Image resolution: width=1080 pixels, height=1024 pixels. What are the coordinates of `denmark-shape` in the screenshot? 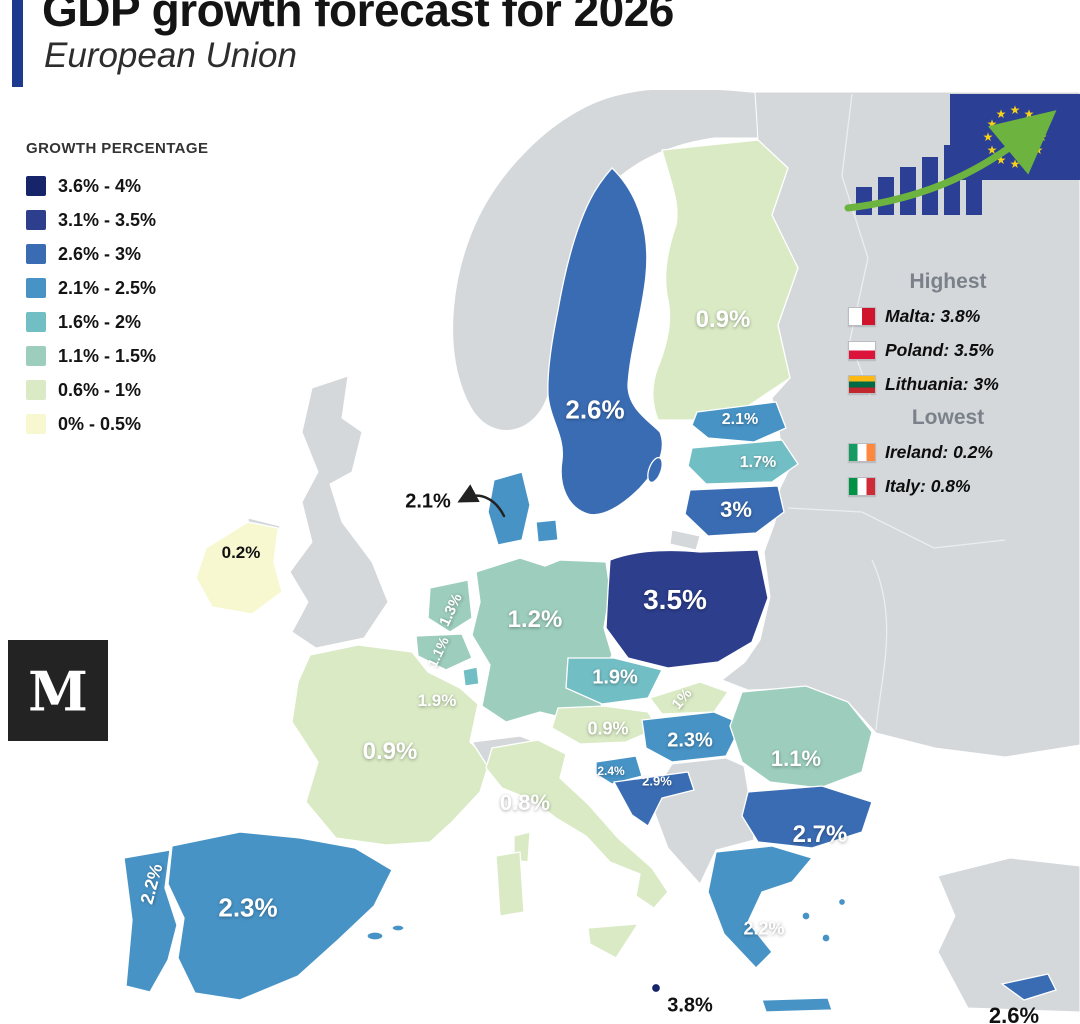 It's located at (509, 508).